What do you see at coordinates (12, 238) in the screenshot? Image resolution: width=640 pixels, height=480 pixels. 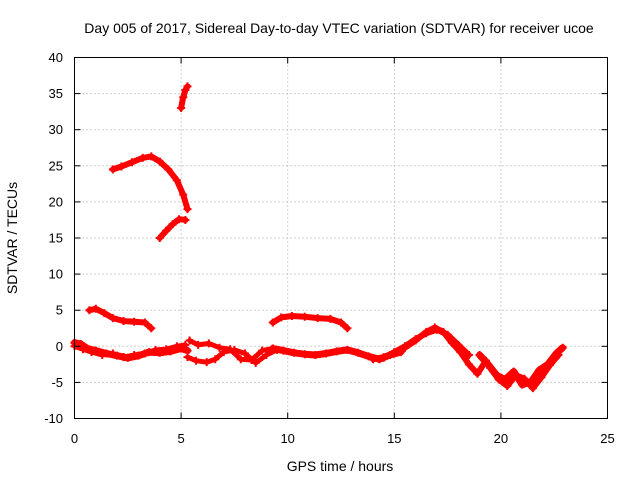 I see `y-axis-label: SDTVAR / TECUs` at bounding box center [12, 238].